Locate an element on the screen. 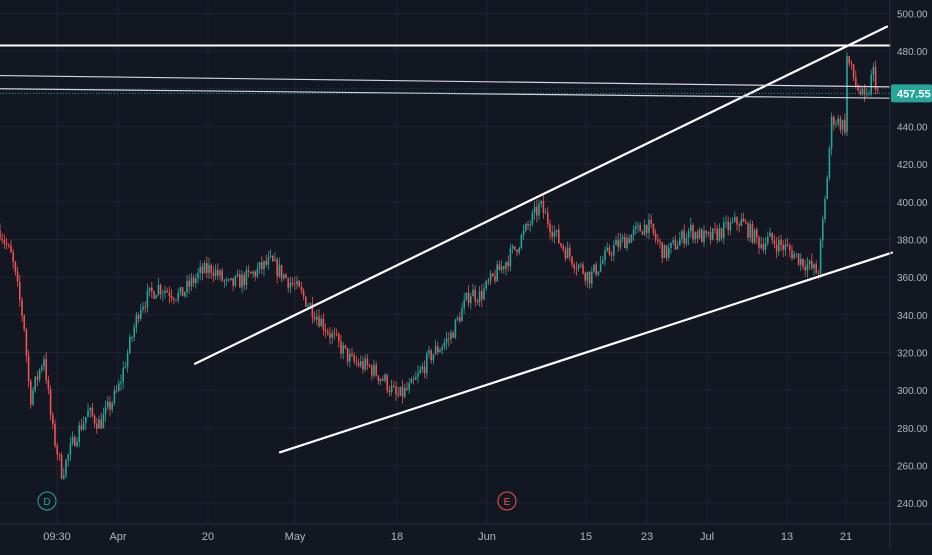 This screenshot has width=932, height=555. x-tick-label: 15 is located at coordinates (586, 537).